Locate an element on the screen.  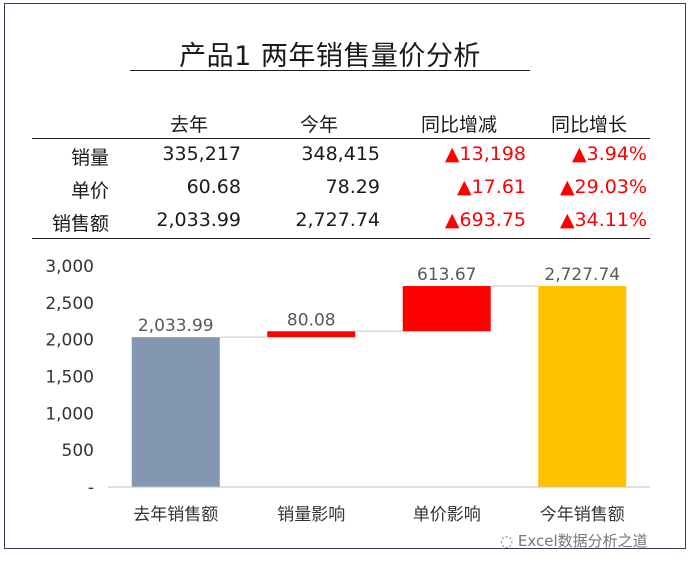
connectors is located at coordinates (379, 311).